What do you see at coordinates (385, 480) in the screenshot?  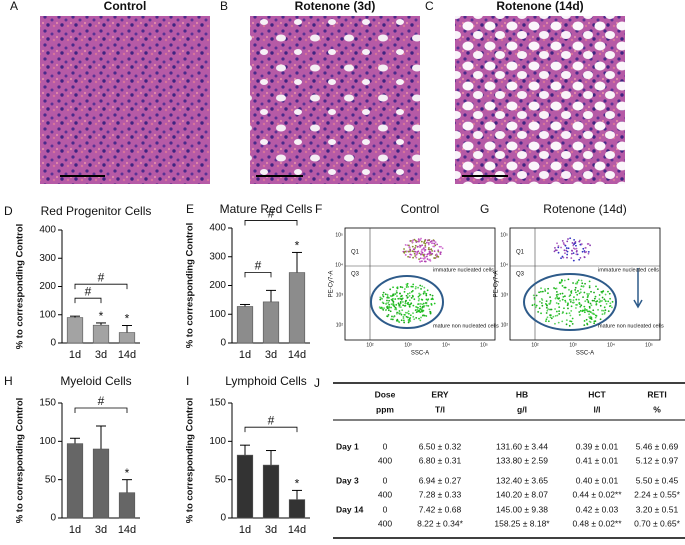 I see `table-cell: 0` at bounding box center [385, 480].